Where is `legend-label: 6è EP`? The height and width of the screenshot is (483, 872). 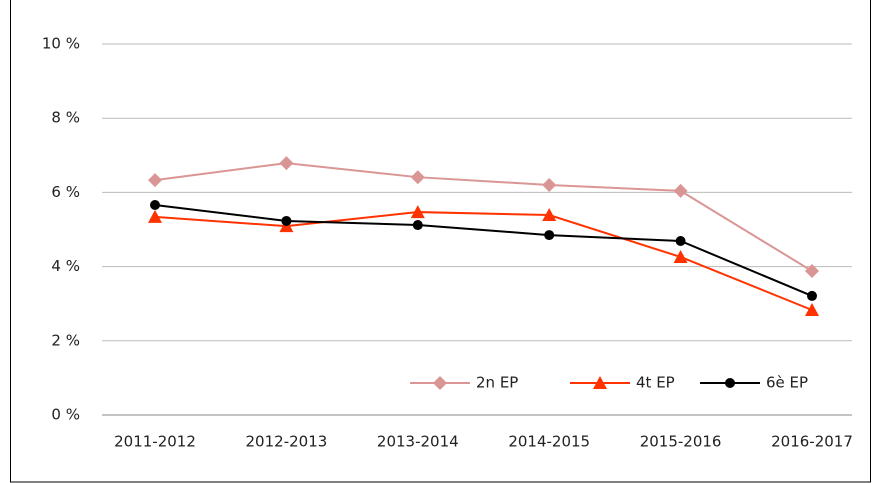 legend-label: 6è EP is located at coordinates (787, 383).